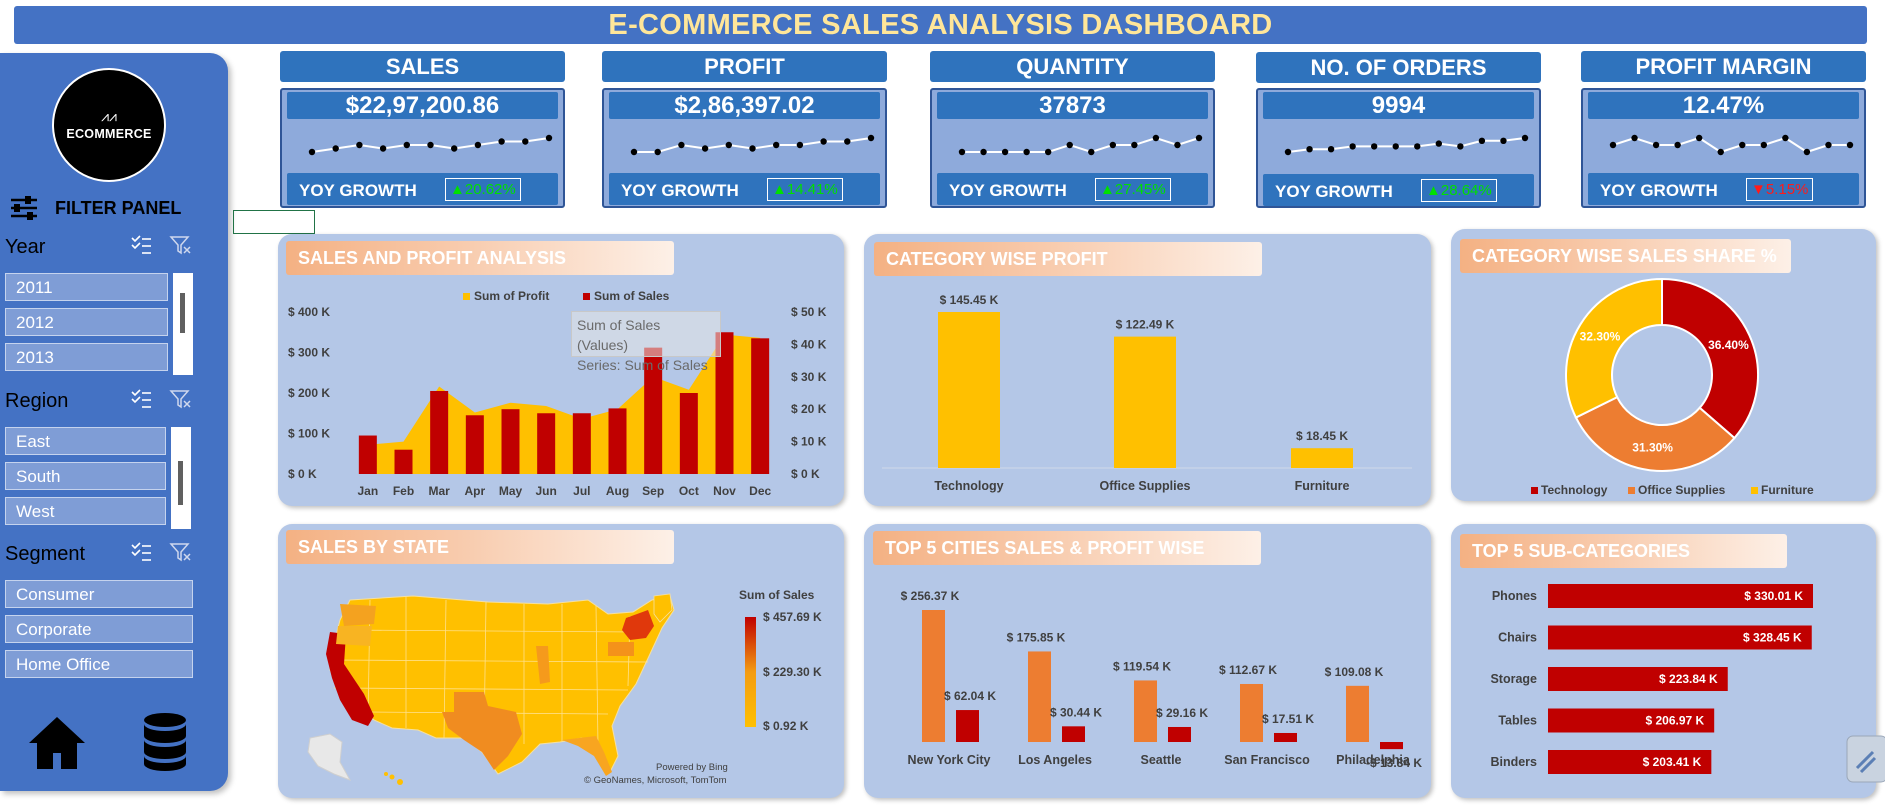  I want to click on slicer-item-south: South, so click(85, 476).